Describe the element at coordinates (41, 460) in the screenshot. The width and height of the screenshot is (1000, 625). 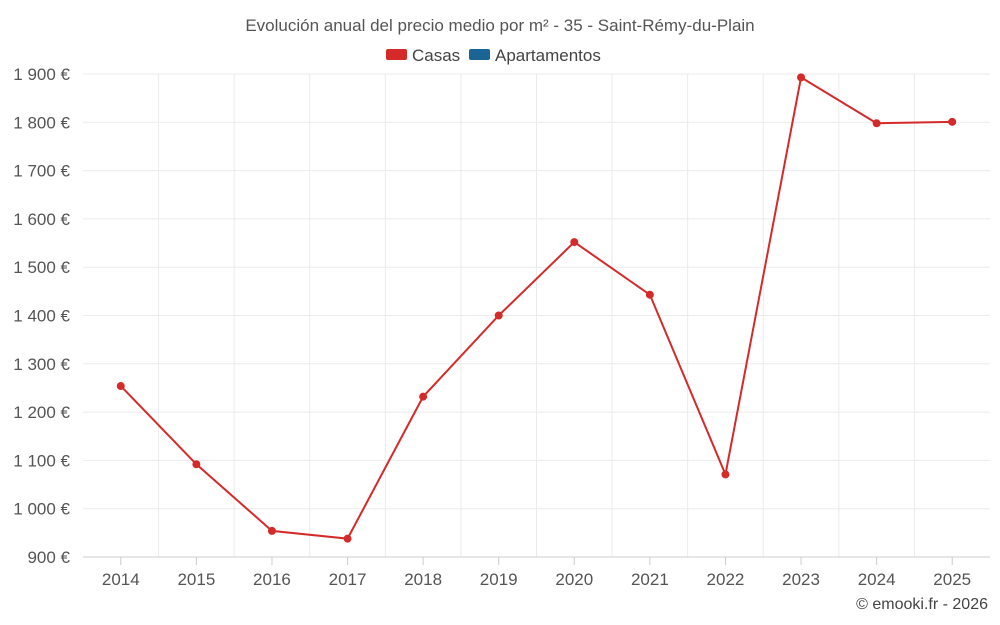
I see `y-tick-label: 1 100 €` at that location.